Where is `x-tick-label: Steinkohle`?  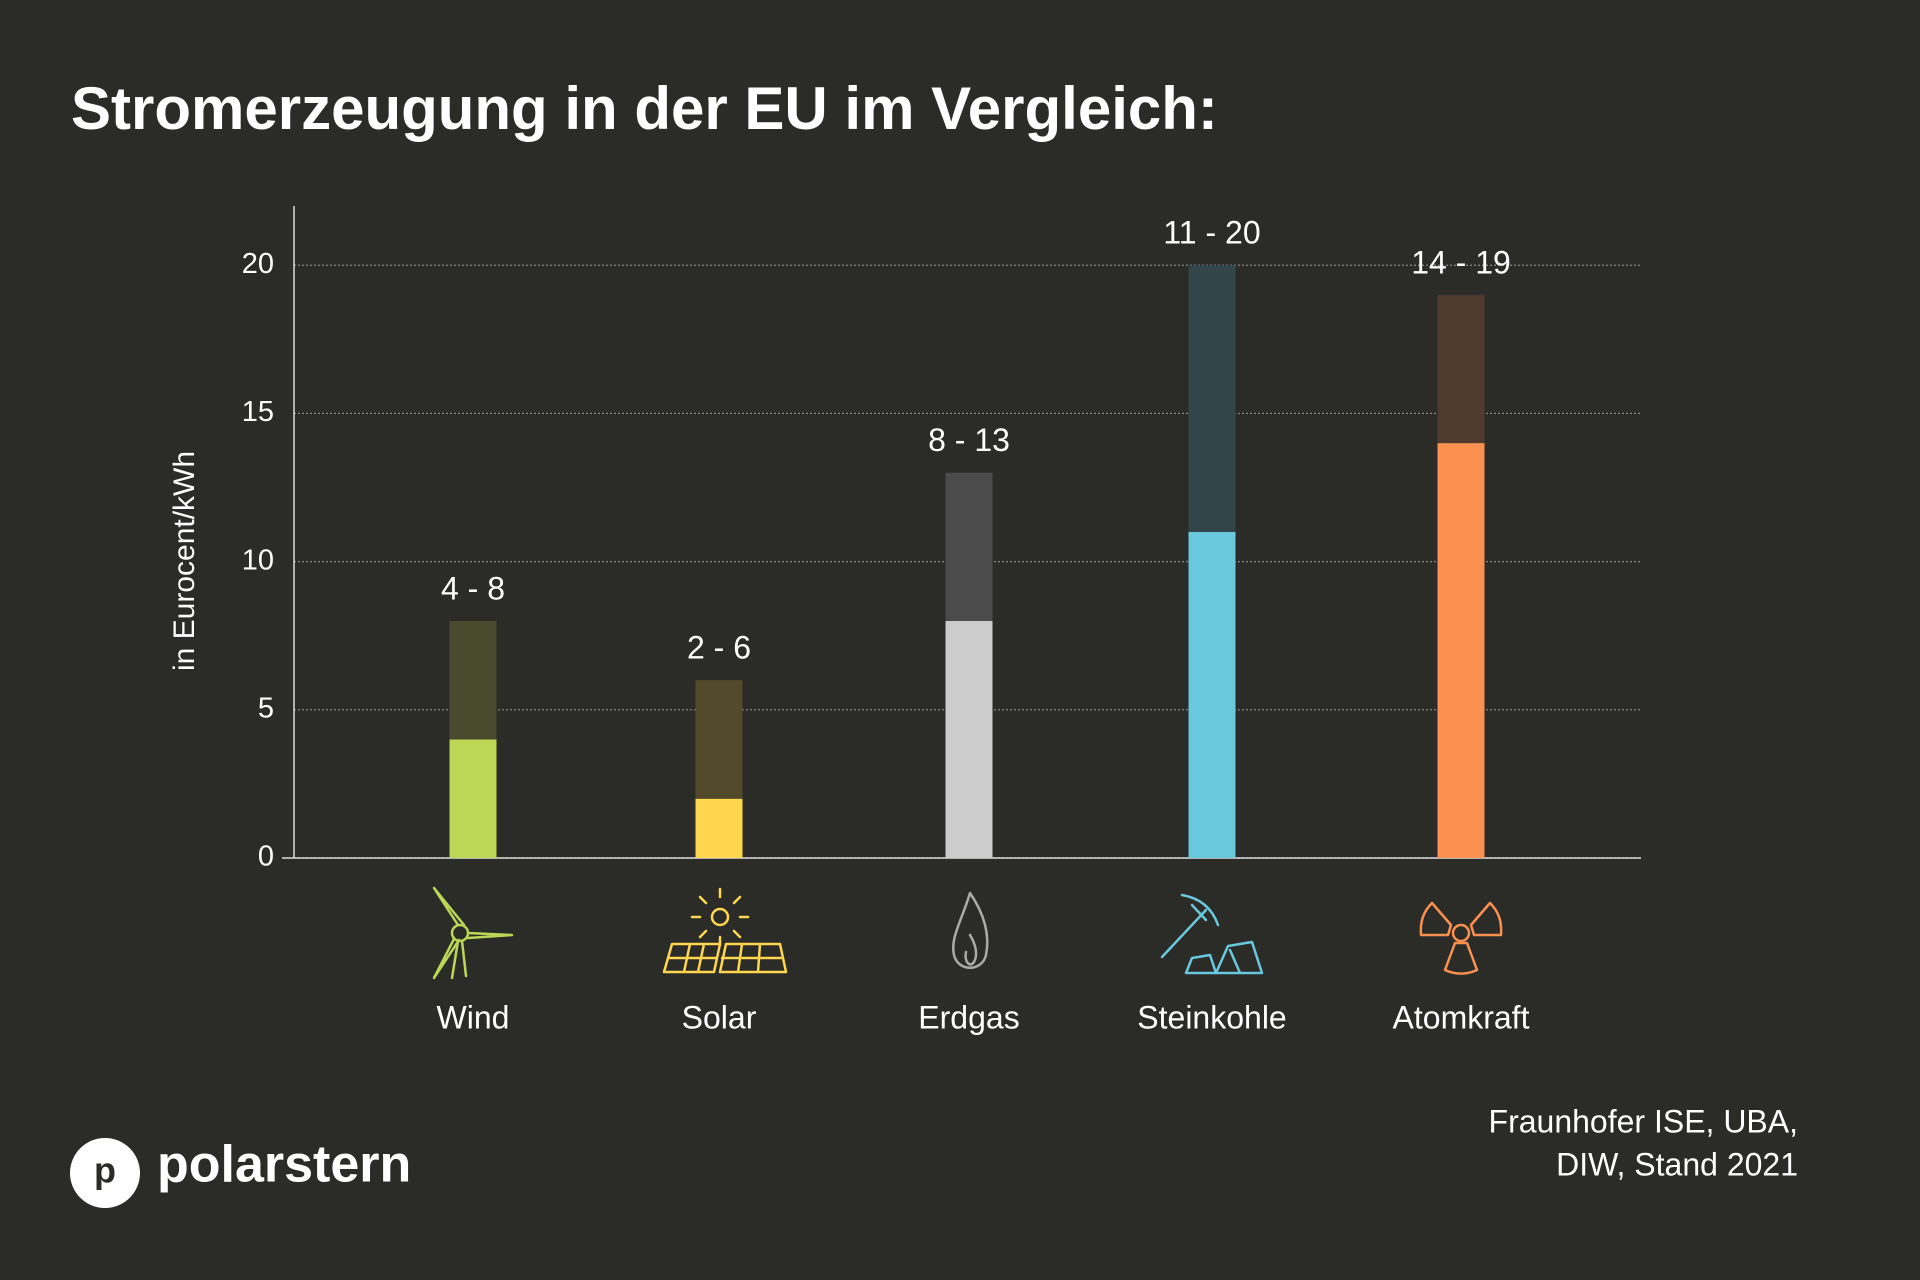 x-tick-label: Steinkohle is located at coordinates (1211, 1017).